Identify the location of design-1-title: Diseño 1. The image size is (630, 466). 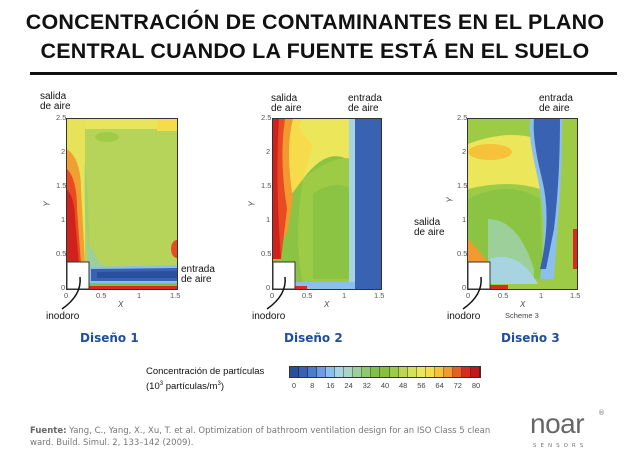
(109, 338).